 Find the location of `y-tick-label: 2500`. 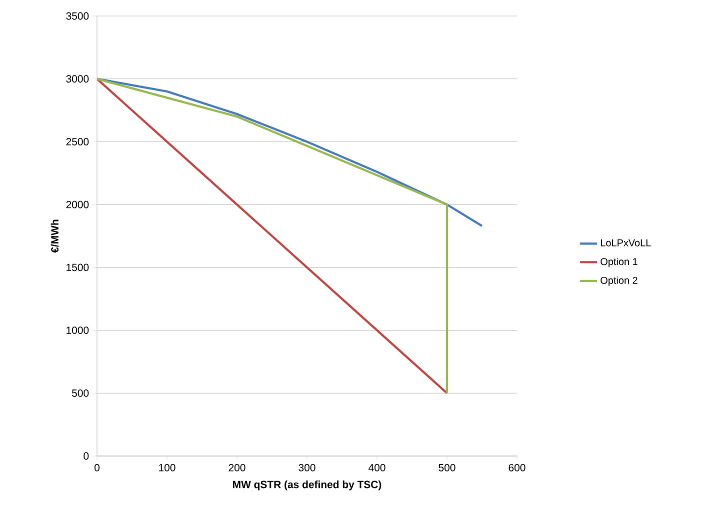

y-tick-label: 2500 is located at coordinates (77, 142).